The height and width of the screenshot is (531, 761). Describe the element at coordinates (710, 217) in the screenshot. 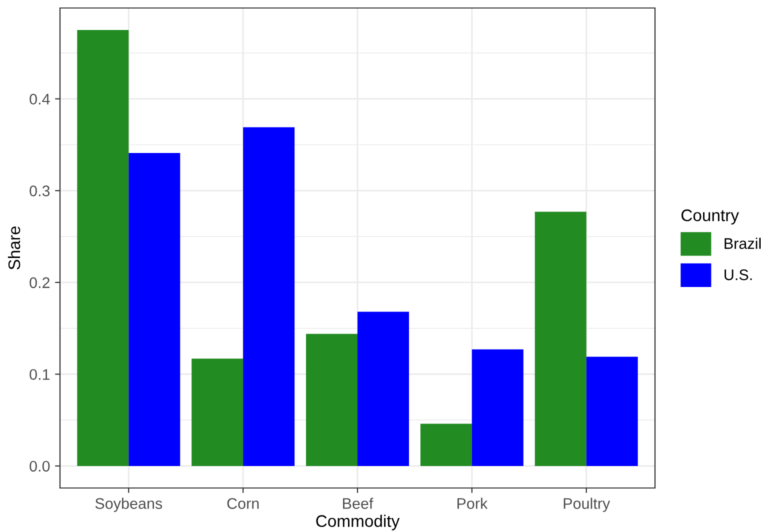

I see `legend-title: Country` at that location.